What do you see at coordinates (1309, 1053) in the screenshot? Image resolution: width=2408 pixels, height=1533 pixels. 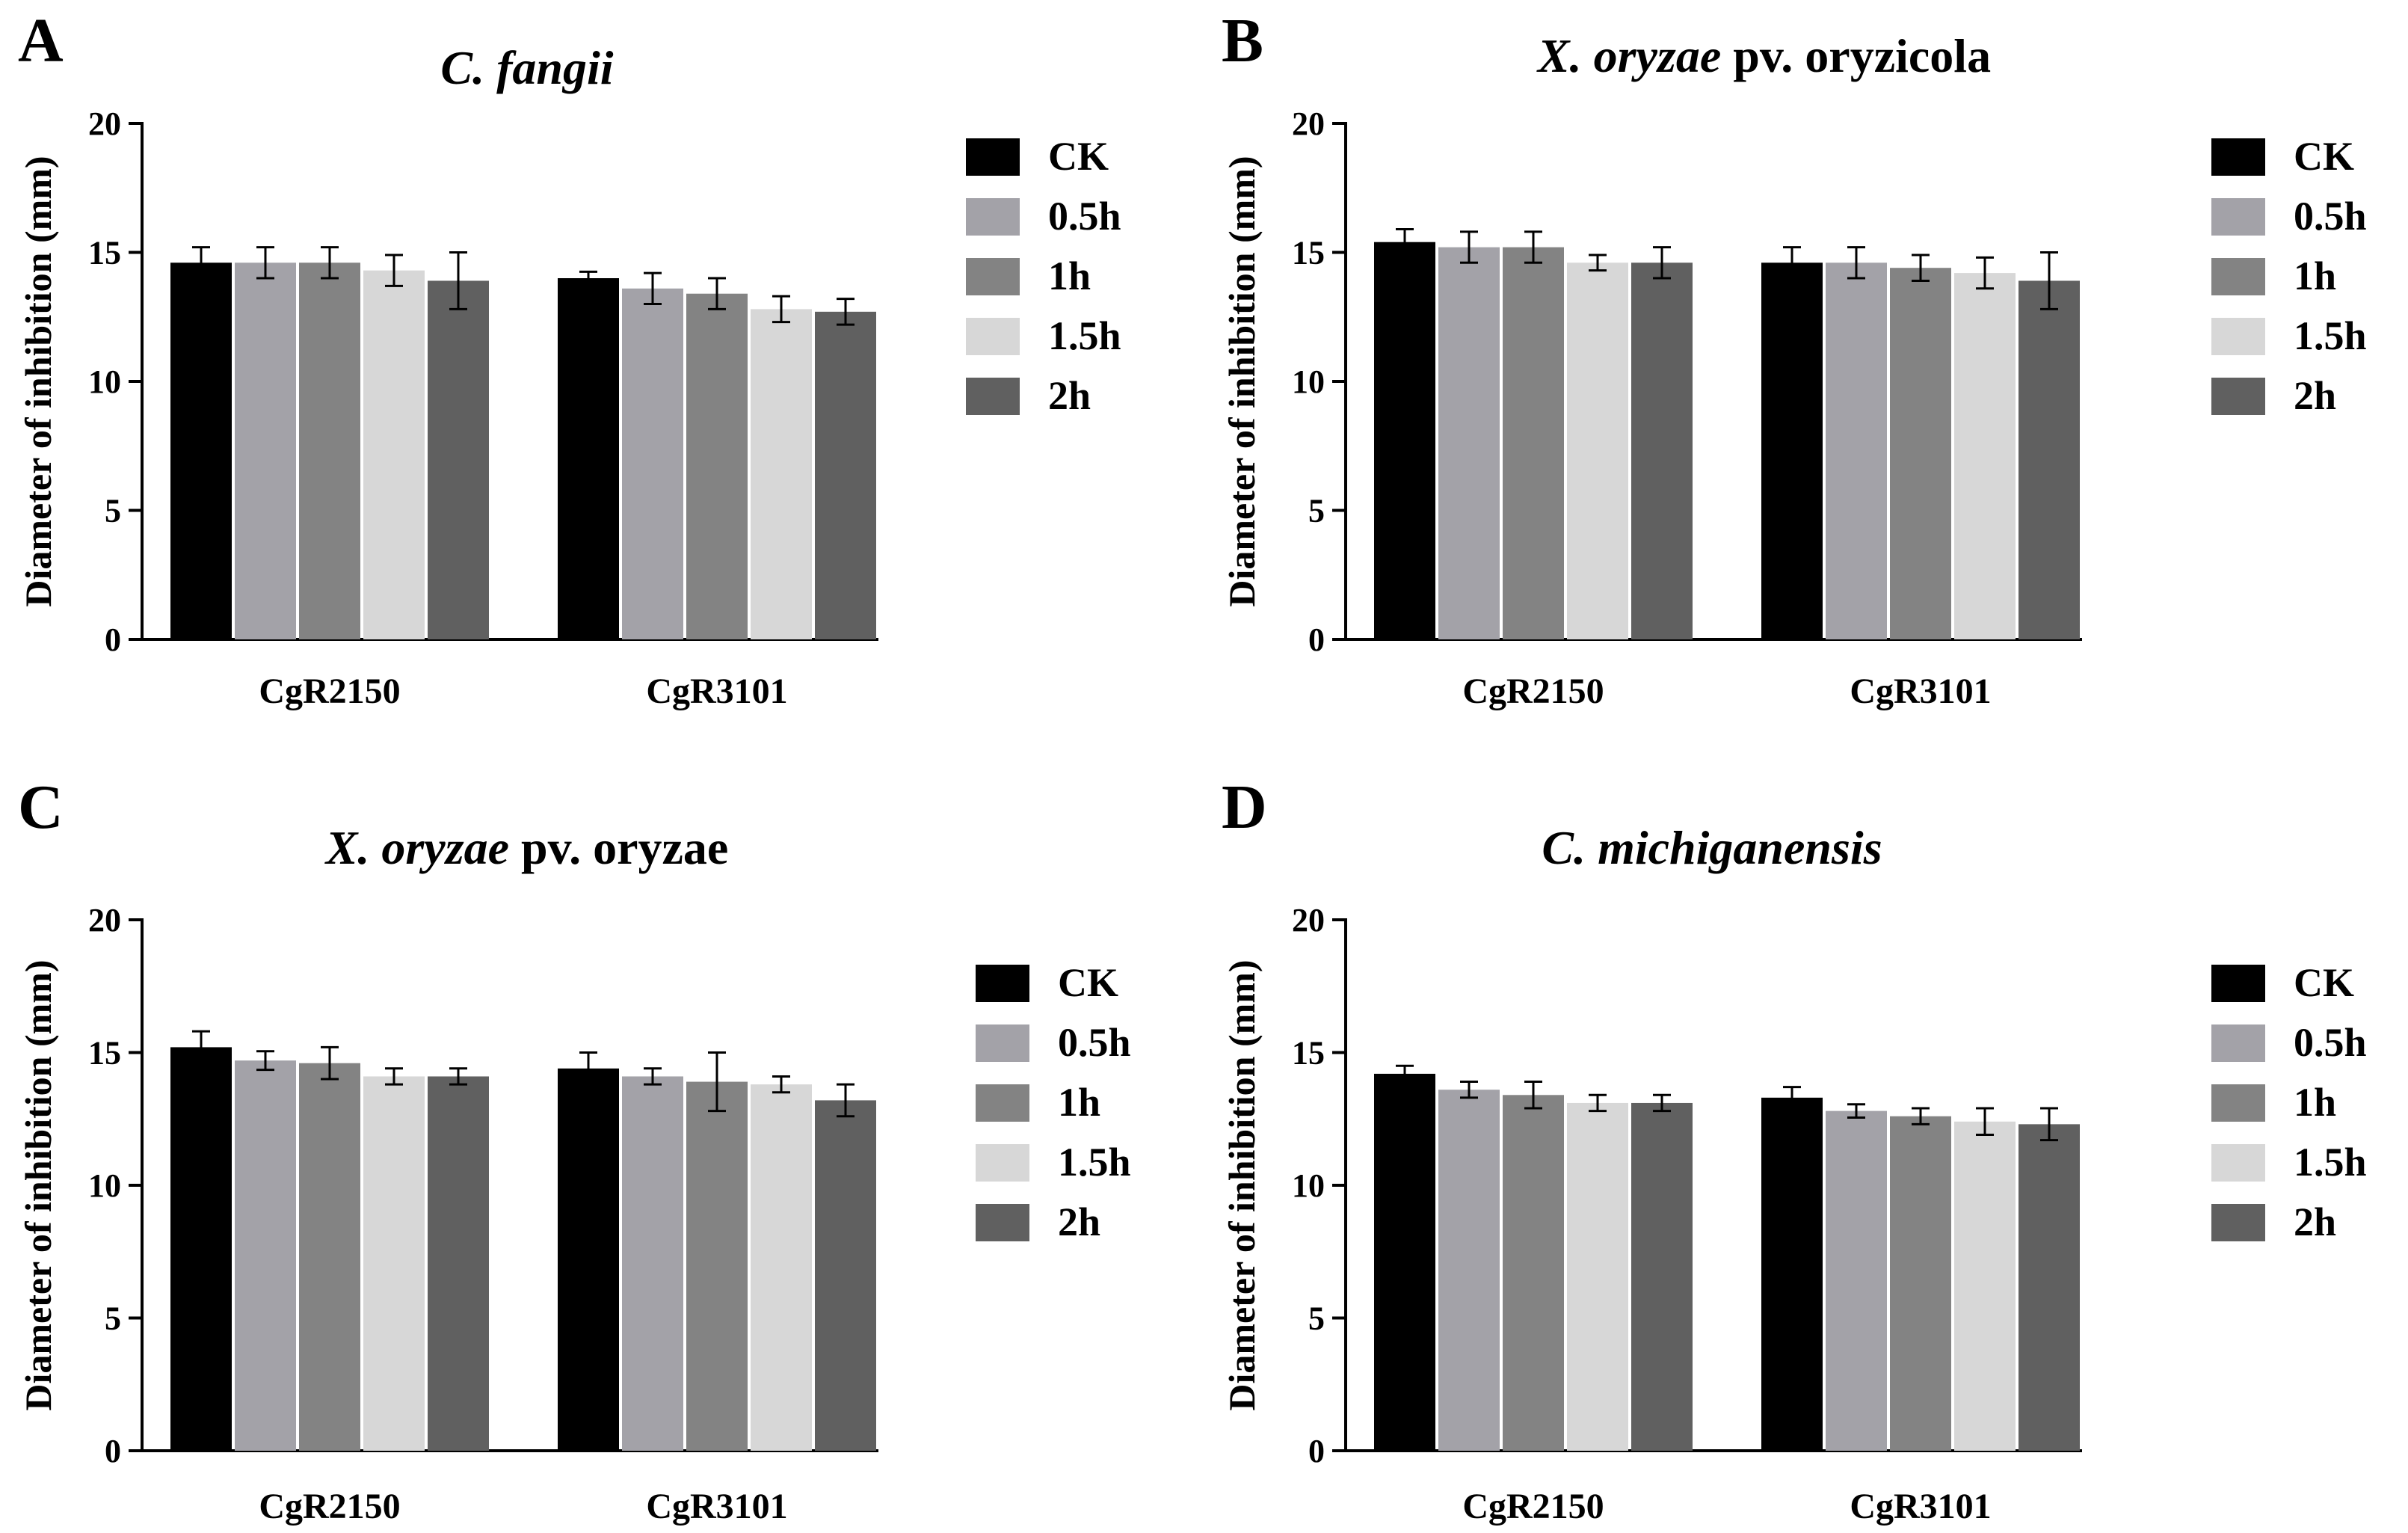 I see `y-tick-label-d: 15` at bounding box center [1309, 1053].